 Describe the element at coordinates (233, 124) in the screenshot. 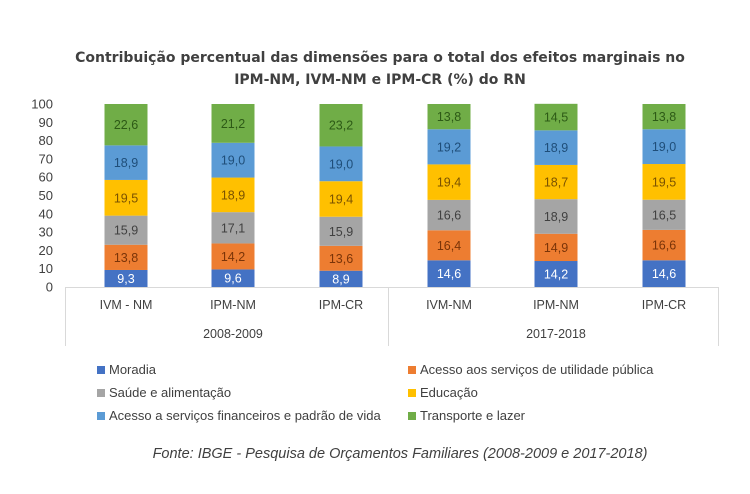

I see `data-label: 21,2` at that location.